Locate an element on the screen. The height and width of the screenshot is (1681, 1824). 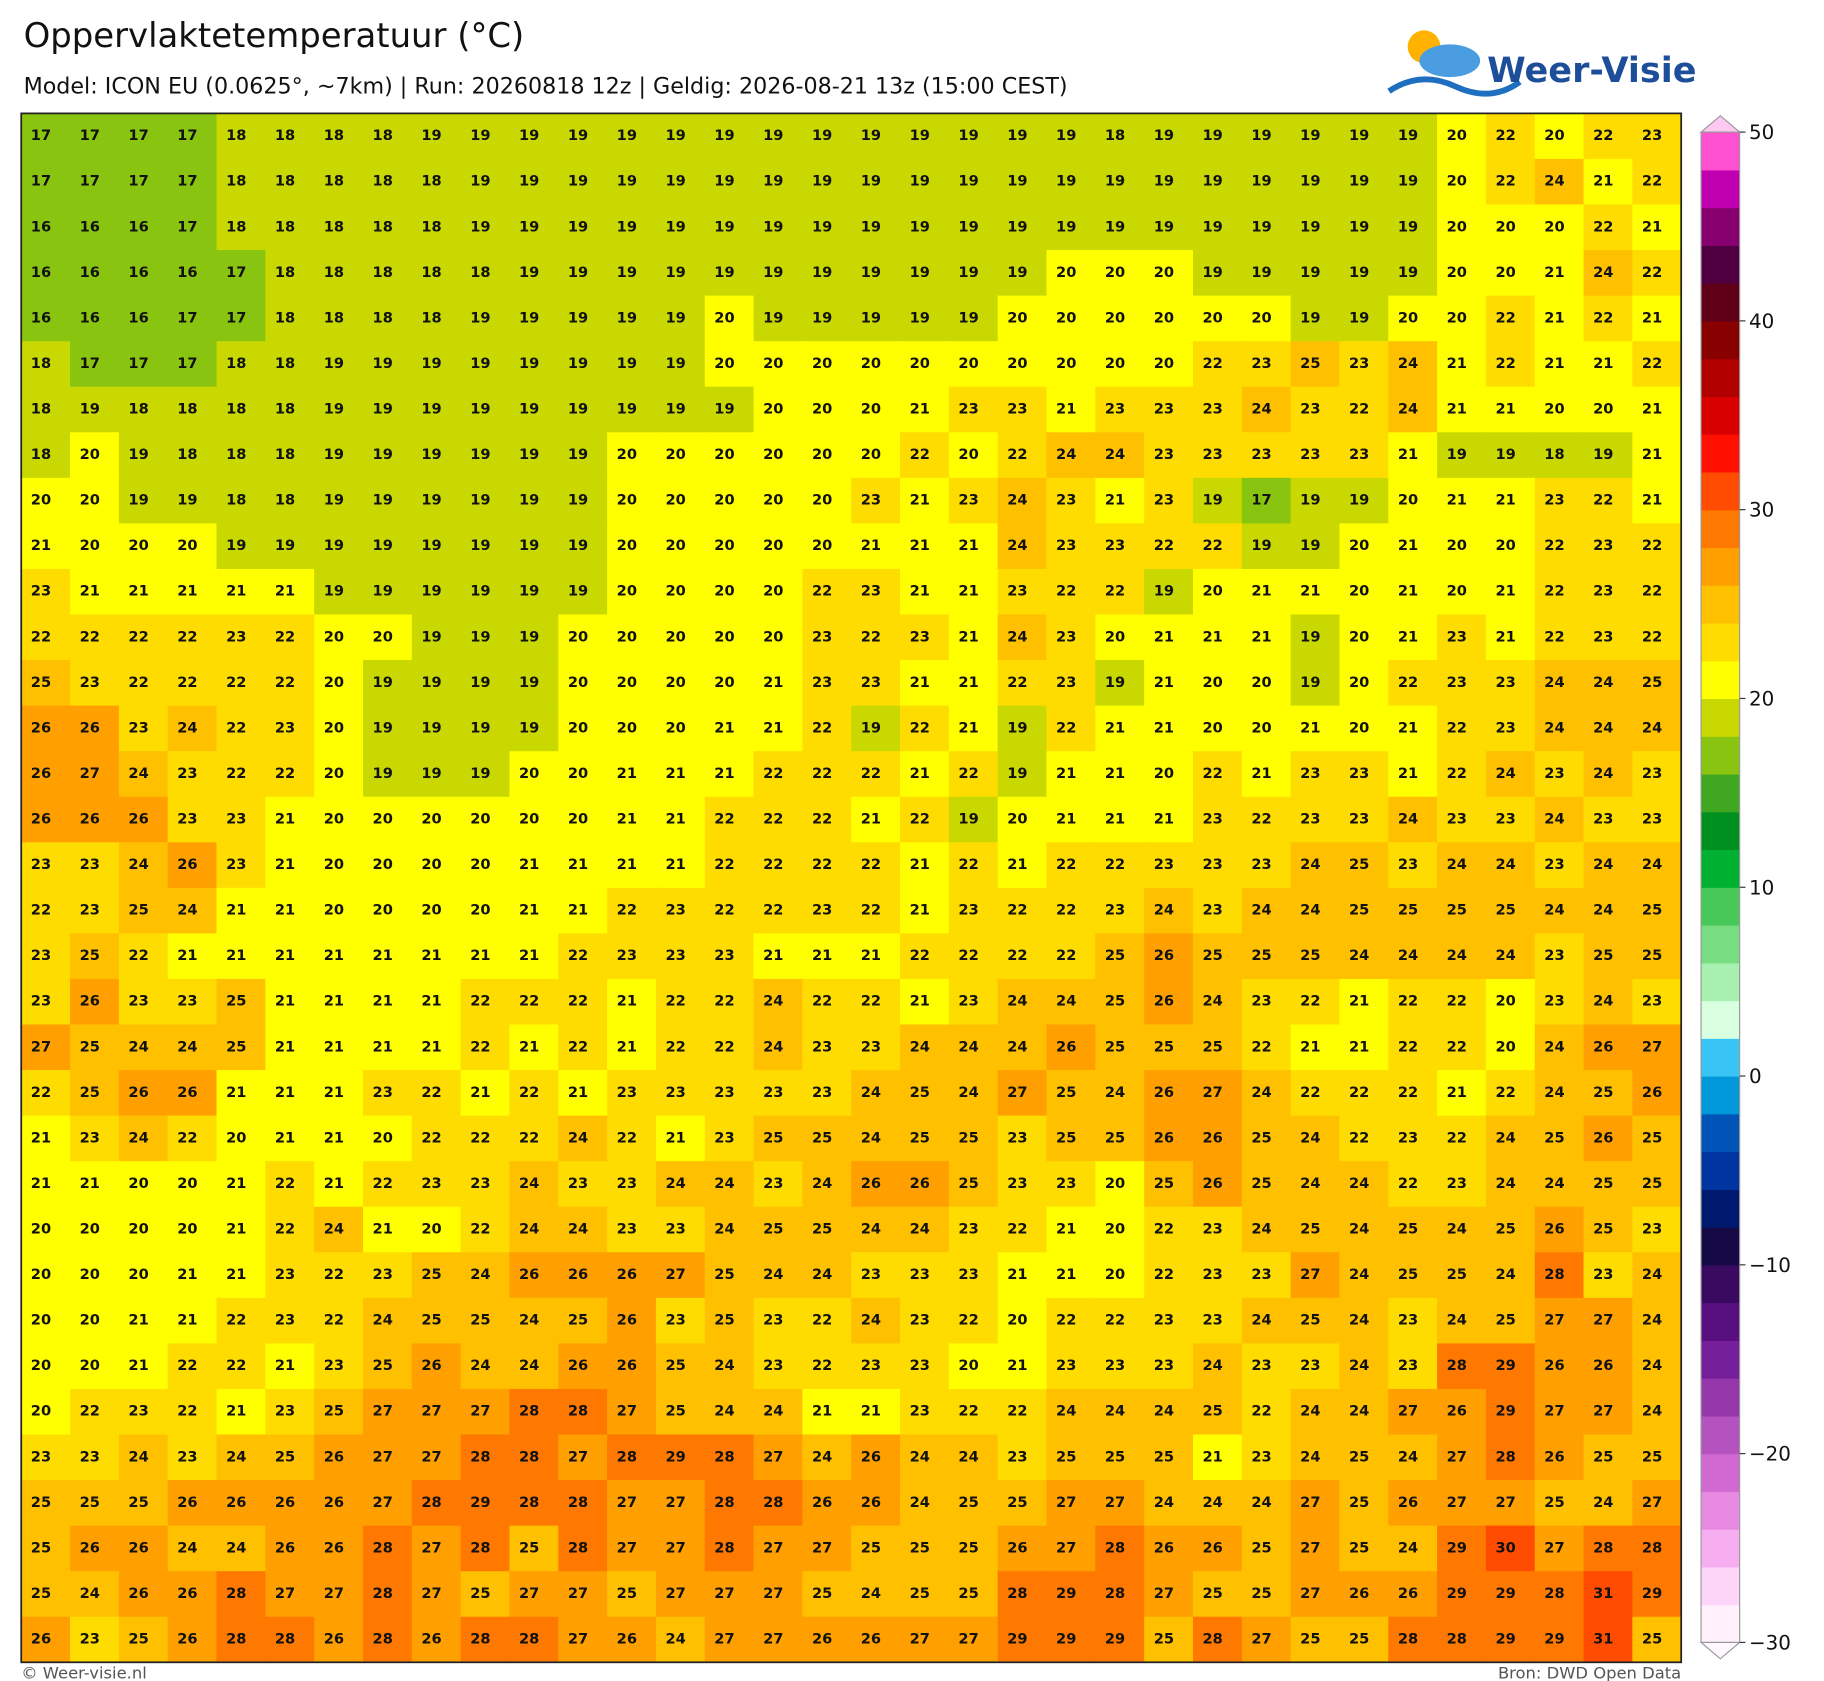
colorbar-tick-label: 20 is located at coordinates (1761, 698).